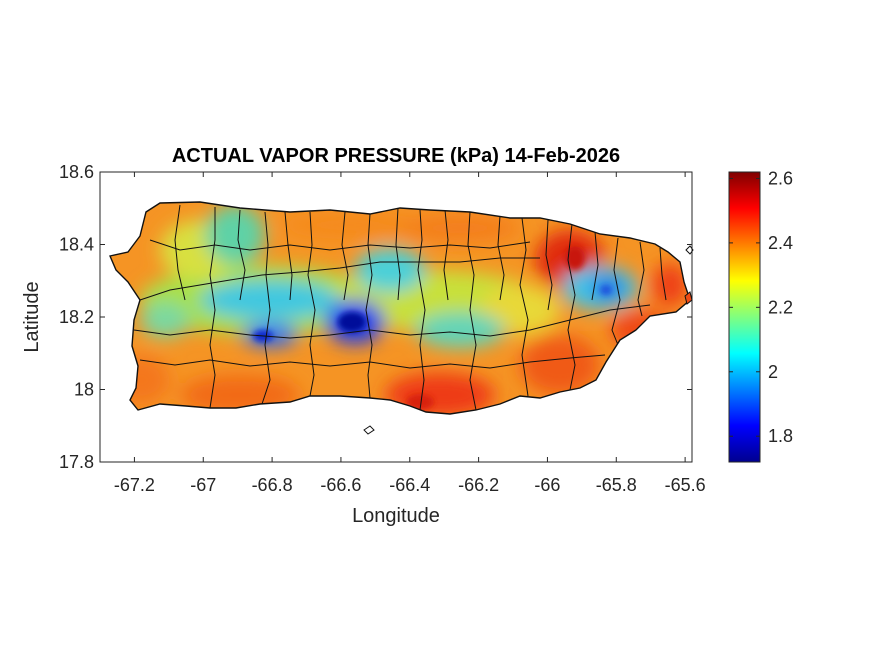 The height and width of the screenshot is (656, 875). Describe the element at coordinates (685, 485) in the screenshot. I see `x-tick-label: -65.6` at that location.